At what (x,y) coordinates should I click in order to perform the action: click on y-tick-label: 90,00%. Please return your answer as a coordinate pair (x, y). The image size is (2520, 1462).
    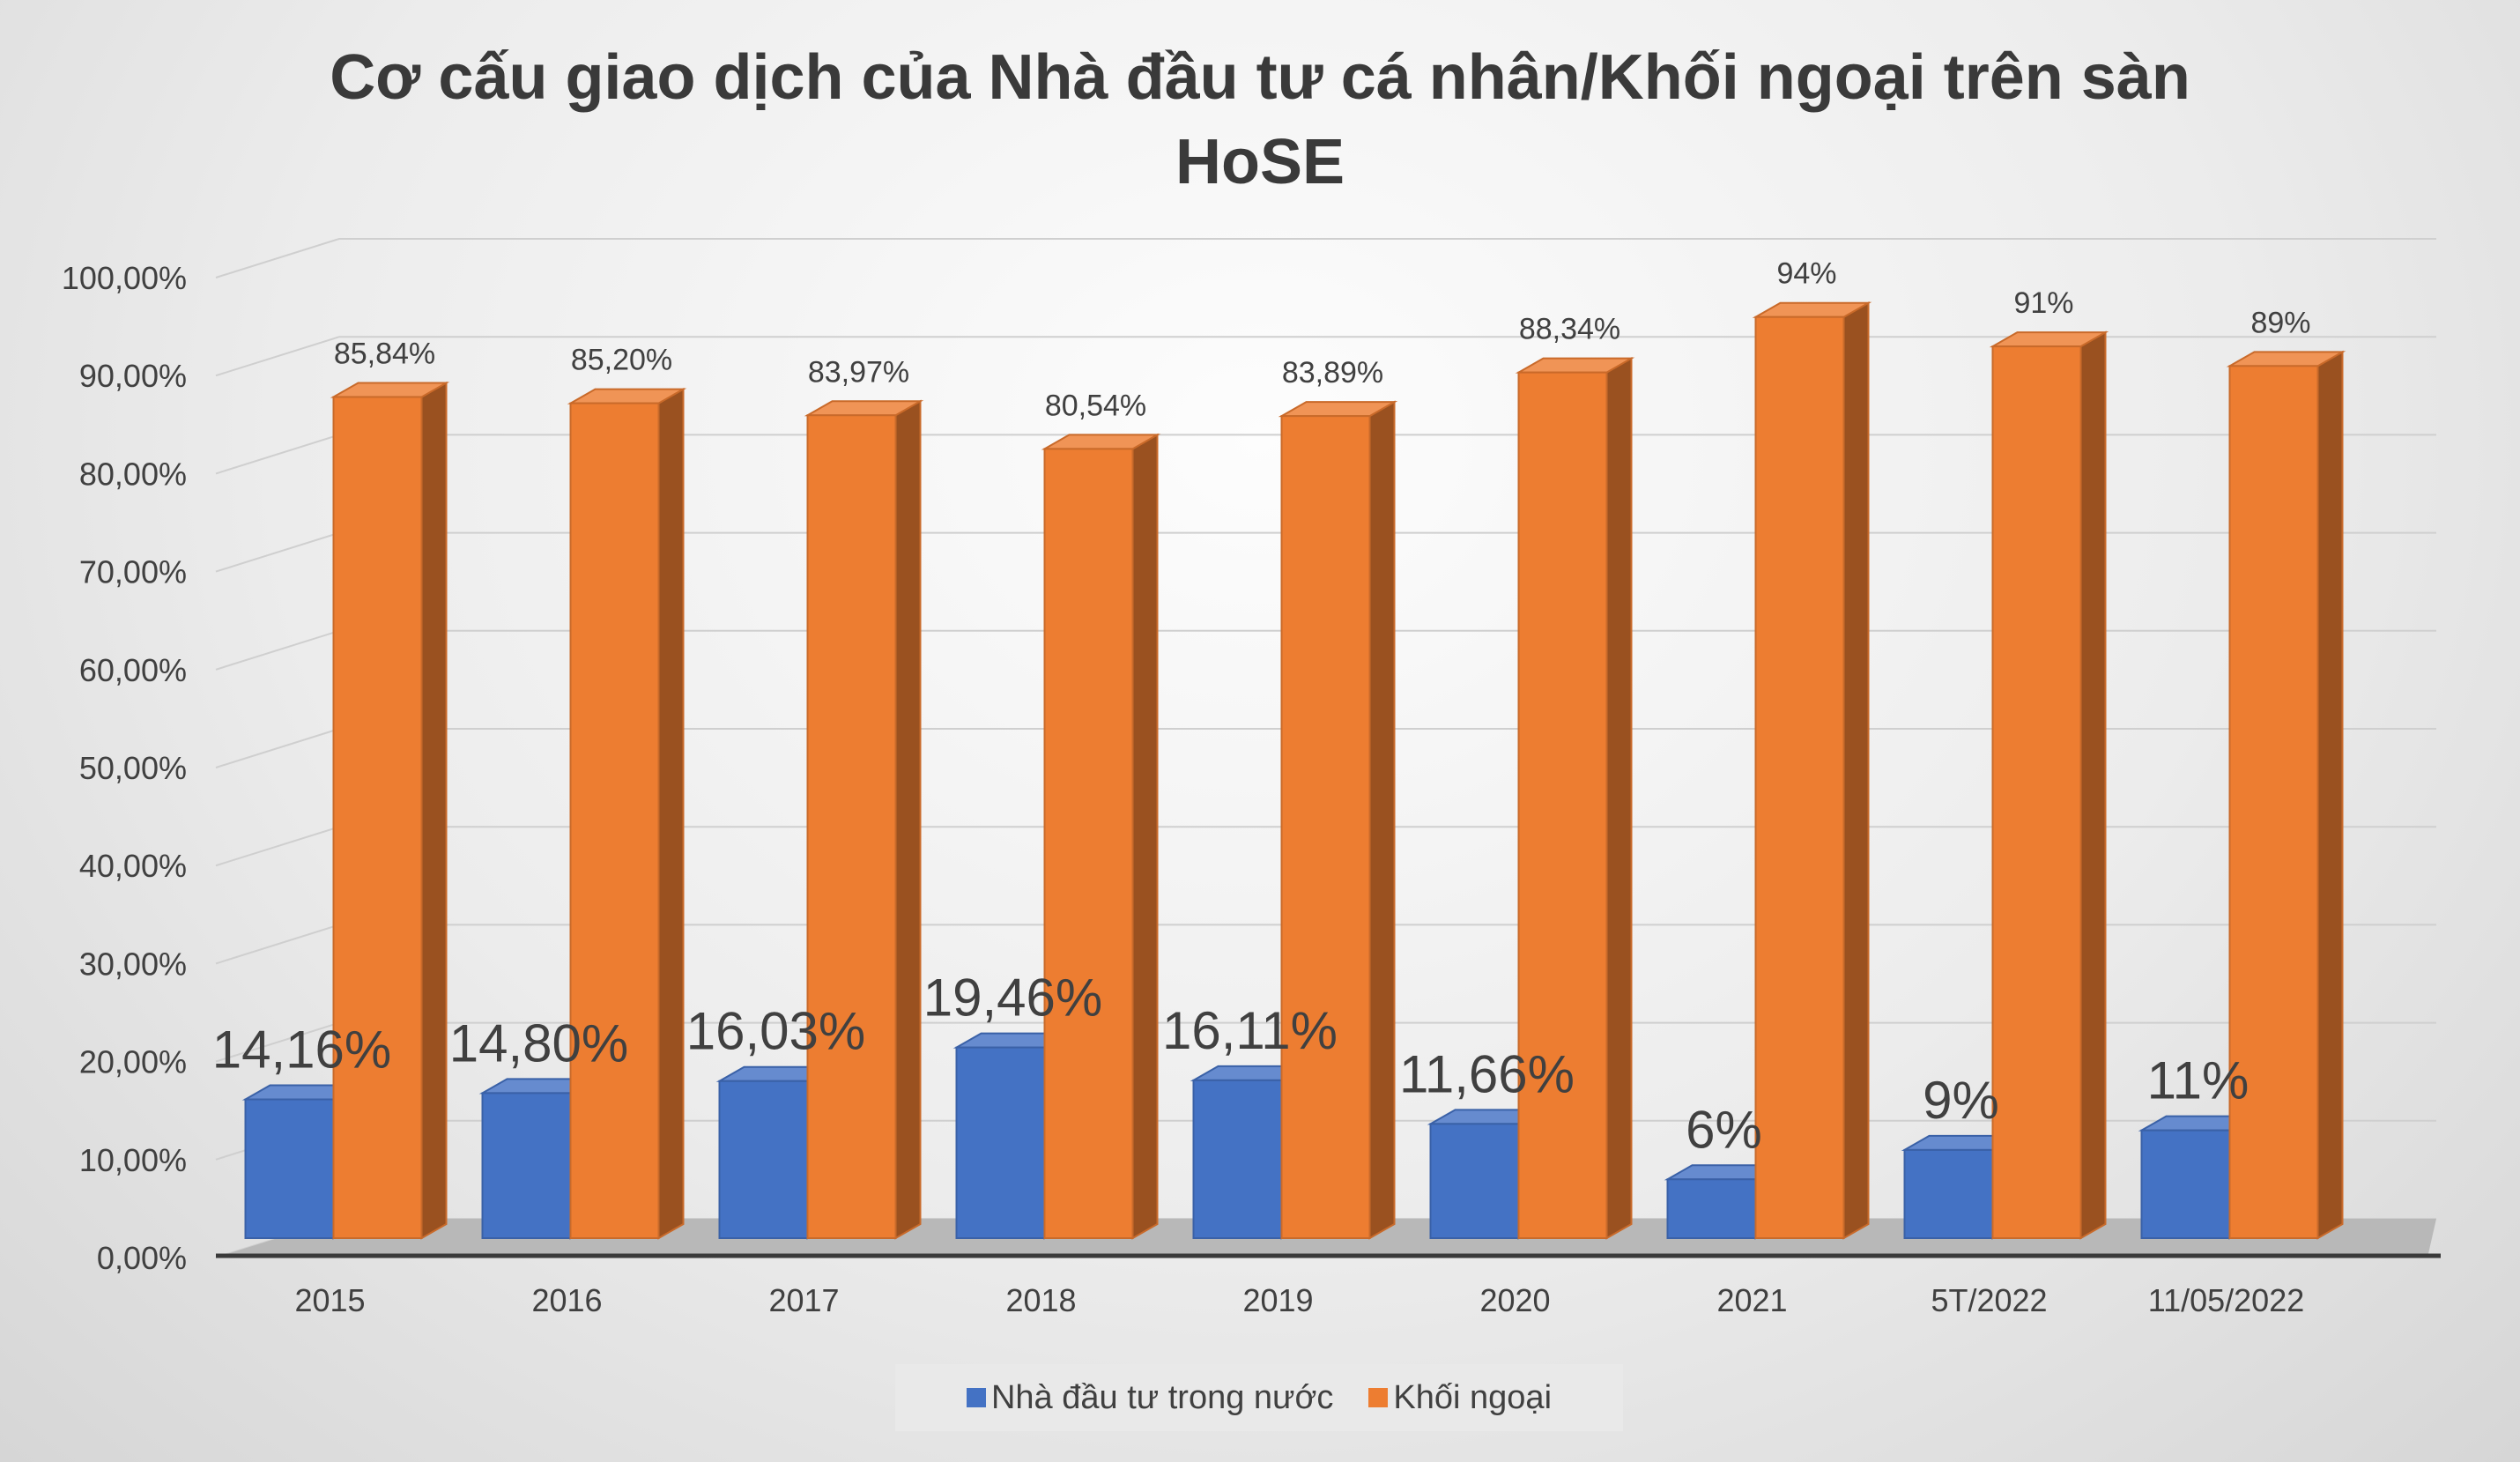
    Looking at the image, I should click on (133, 376).